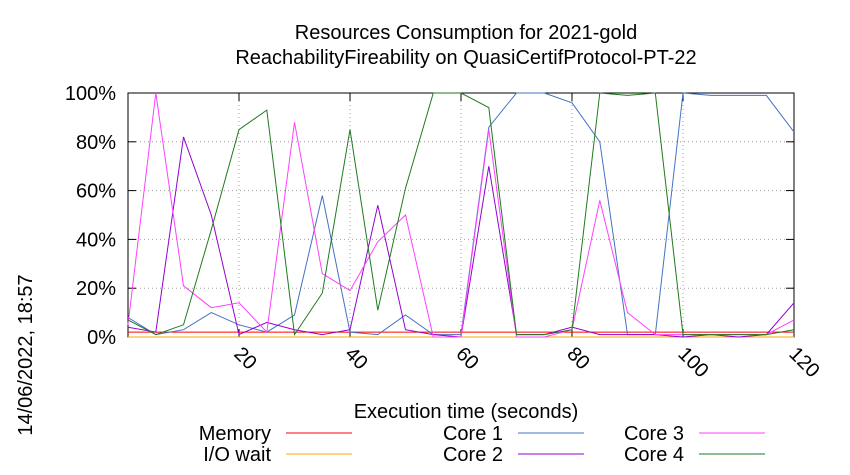  I want to click on y-tick-label: 0%, so click(101, 338).